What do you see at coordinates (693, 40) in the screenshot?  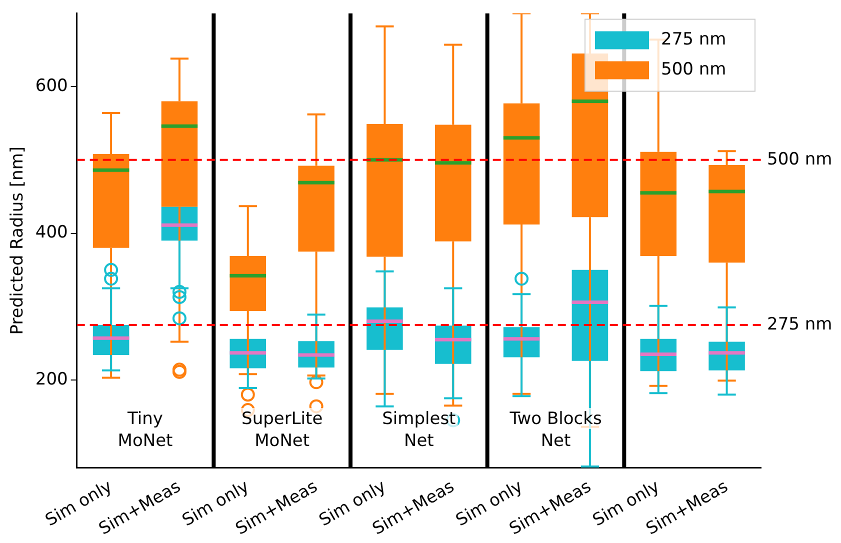 I see `legend-label: 275 nm` at bounding box center [693, 40].